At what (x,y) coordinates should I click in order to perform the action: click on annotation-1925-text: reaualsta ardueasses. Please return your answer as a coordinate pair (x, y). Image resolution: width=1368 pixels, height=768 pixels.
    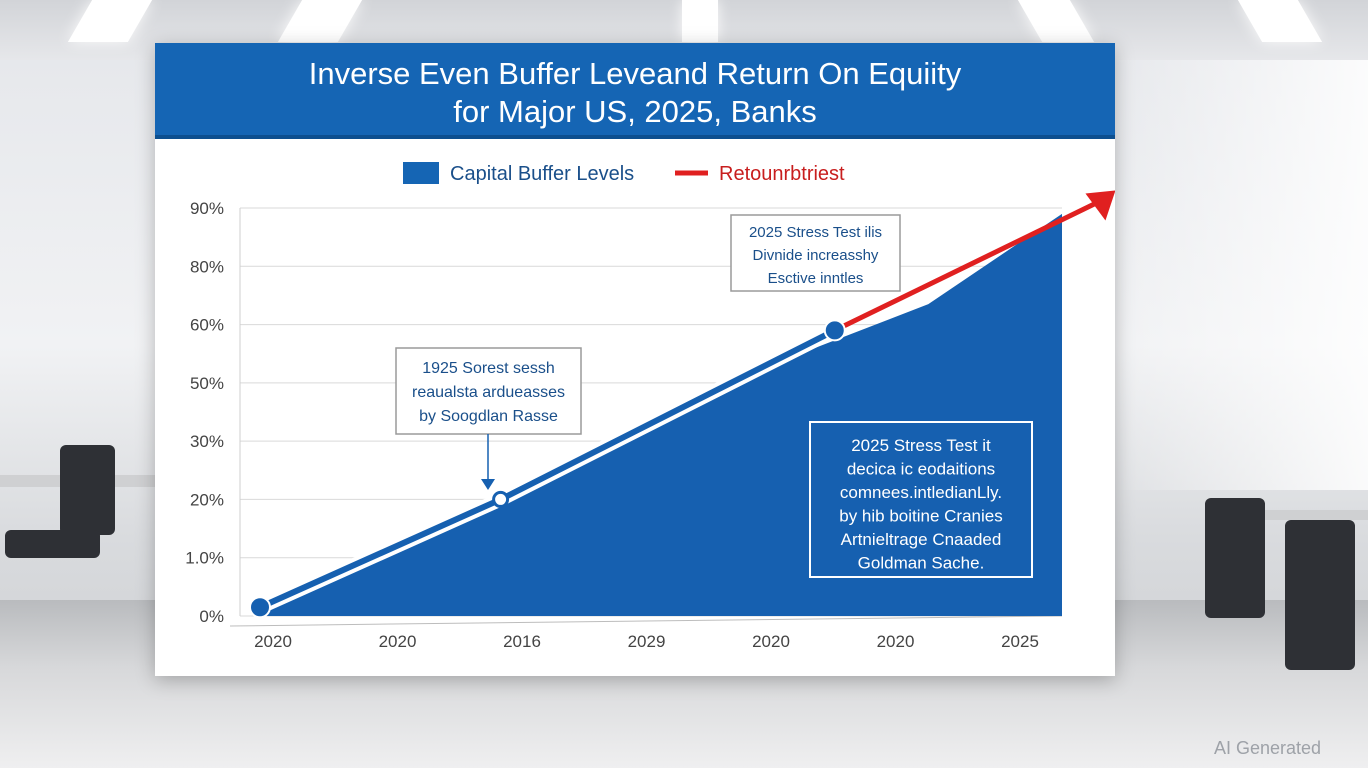
    Looking at the image, I should click on (488, 392).